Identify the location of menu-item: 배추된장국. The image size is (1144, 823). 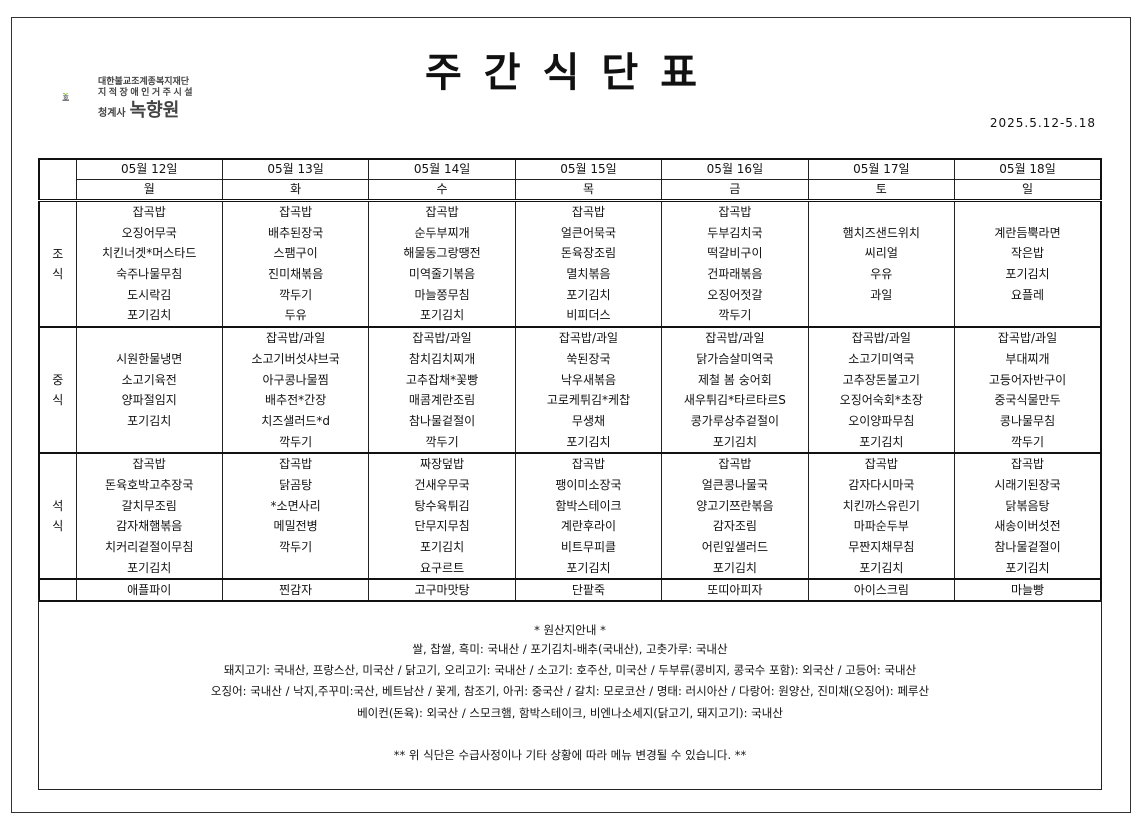
(296, 232).